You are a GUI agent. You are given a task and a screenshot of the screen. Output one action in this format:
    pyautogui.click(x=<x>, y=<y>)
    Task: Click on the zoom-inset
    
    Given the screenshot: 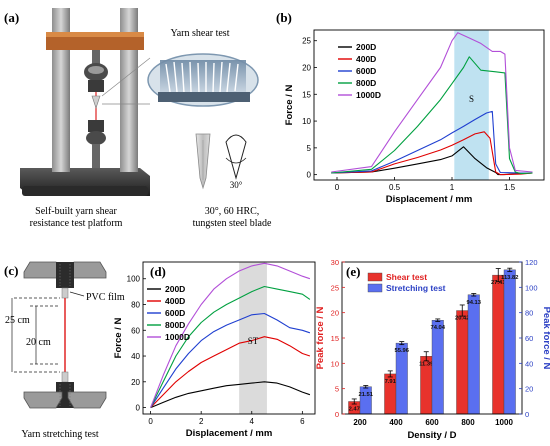 What is the action you would take?
    pyautogui.click(x=203, y=80)
    